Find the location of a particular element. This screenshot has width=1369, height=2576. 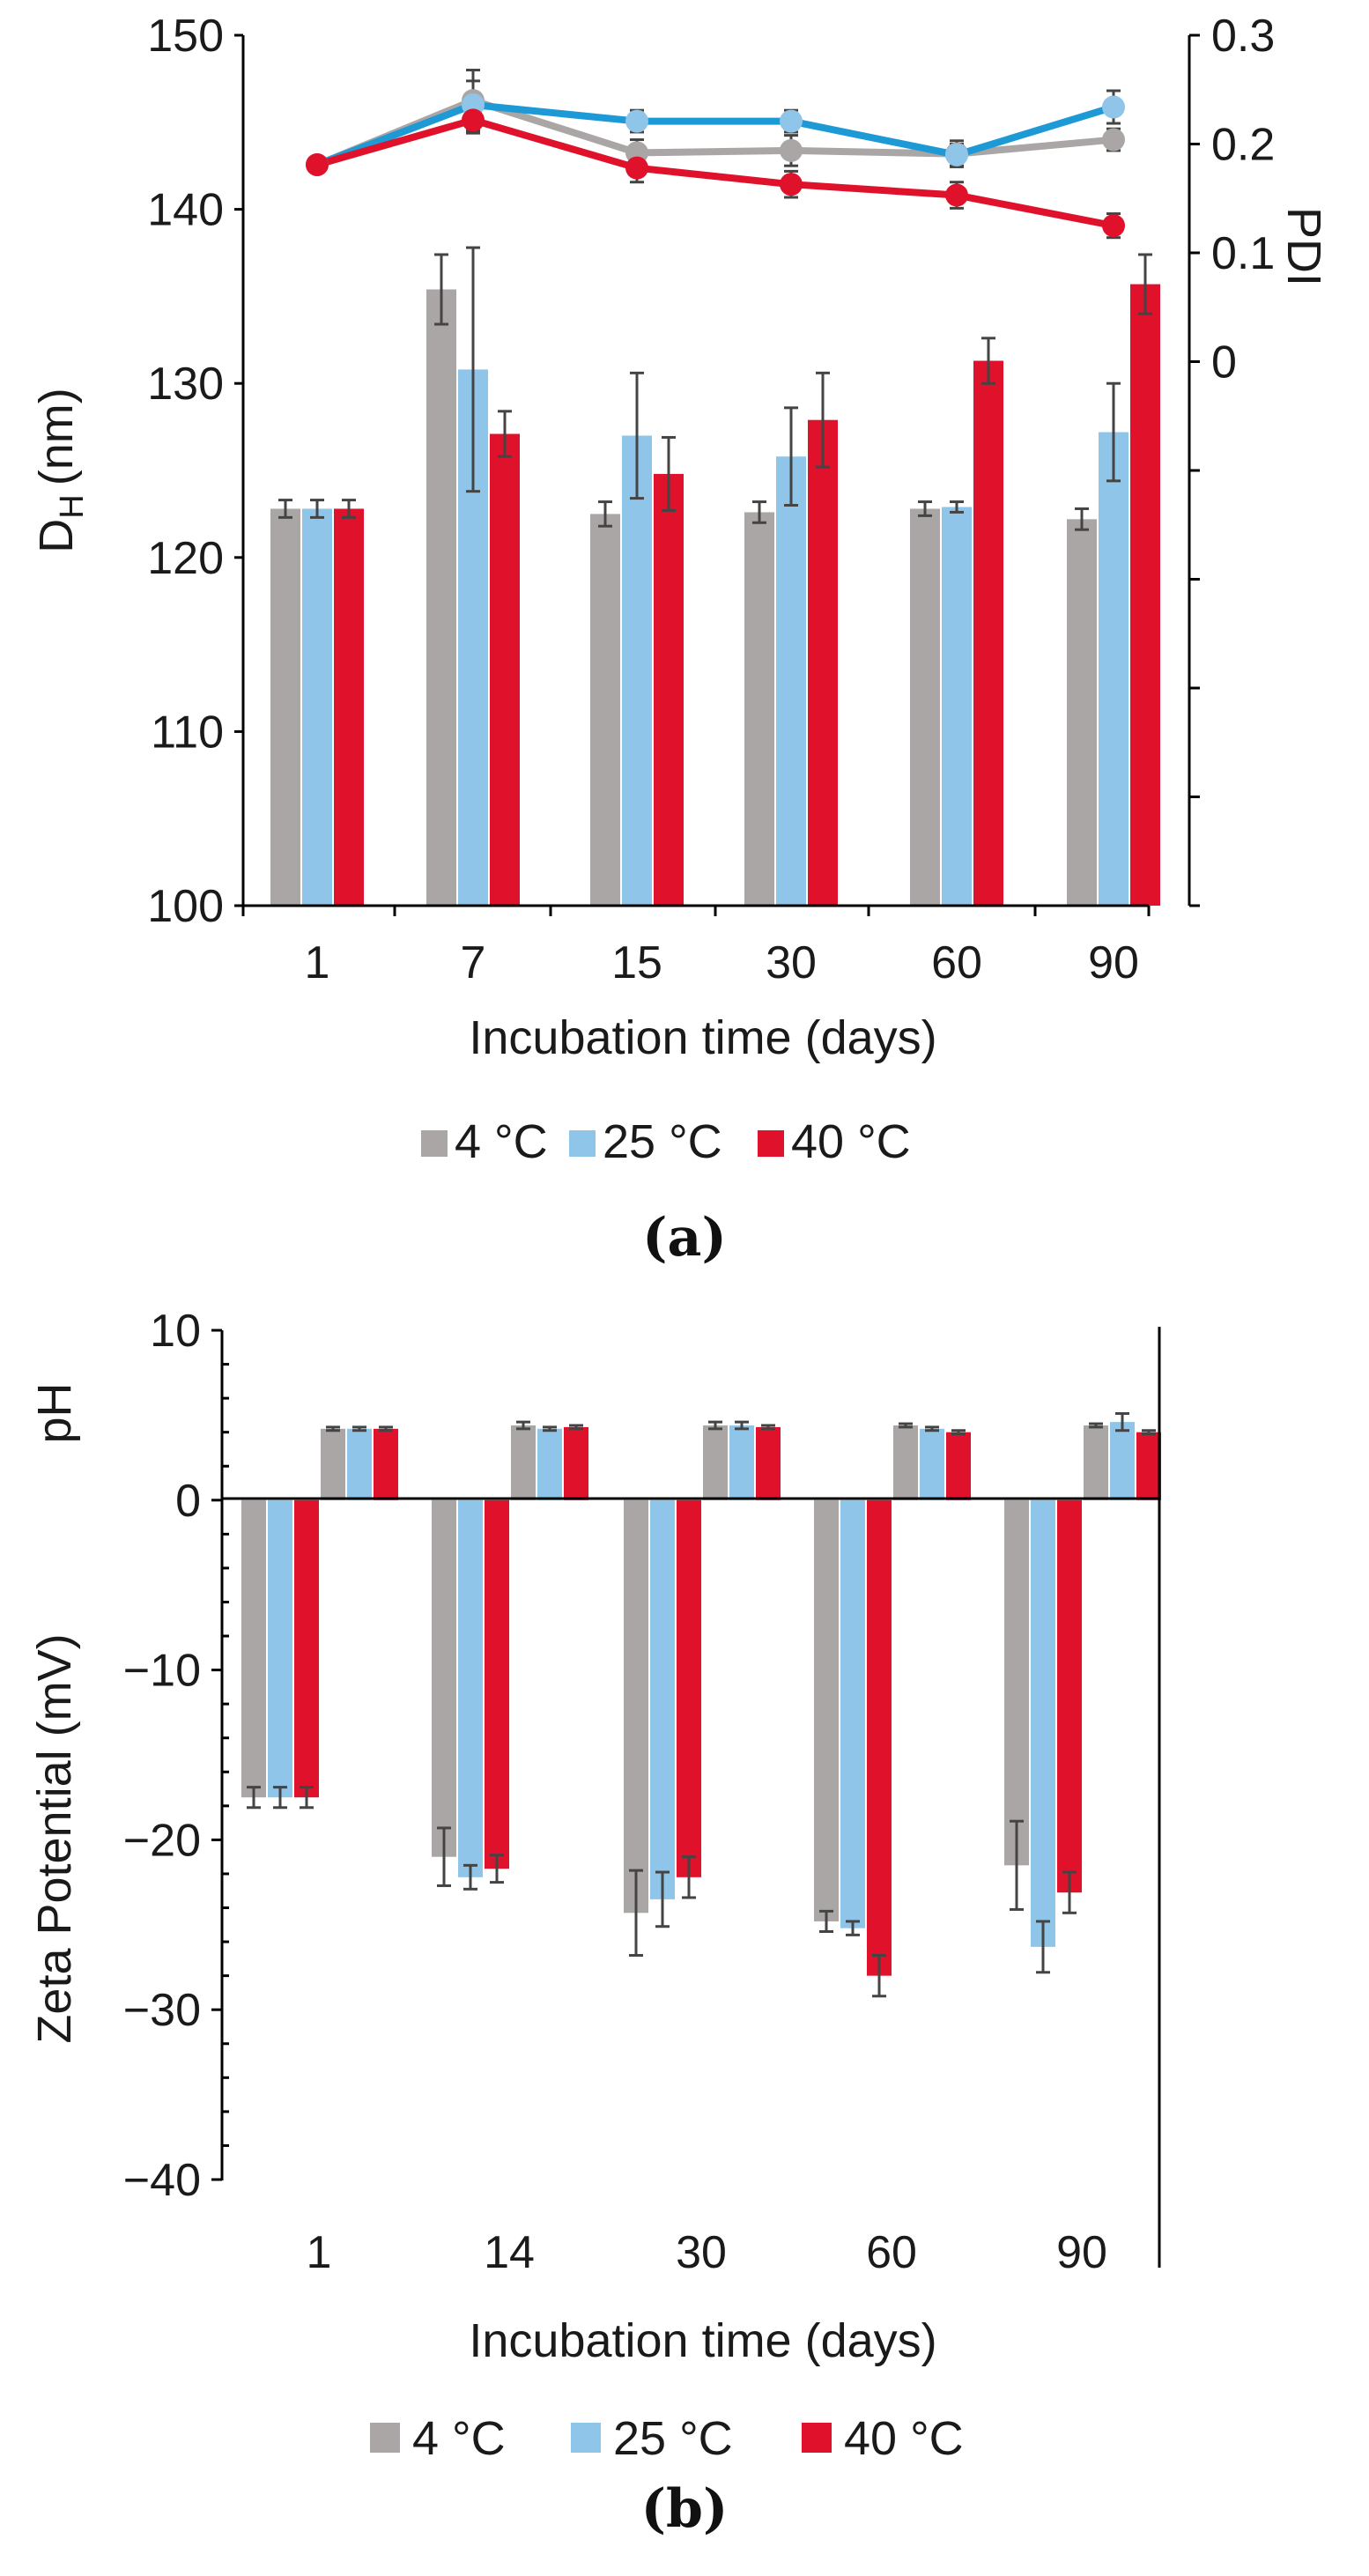

y-tick-label: 0 is located at coordinates (188, 1502).